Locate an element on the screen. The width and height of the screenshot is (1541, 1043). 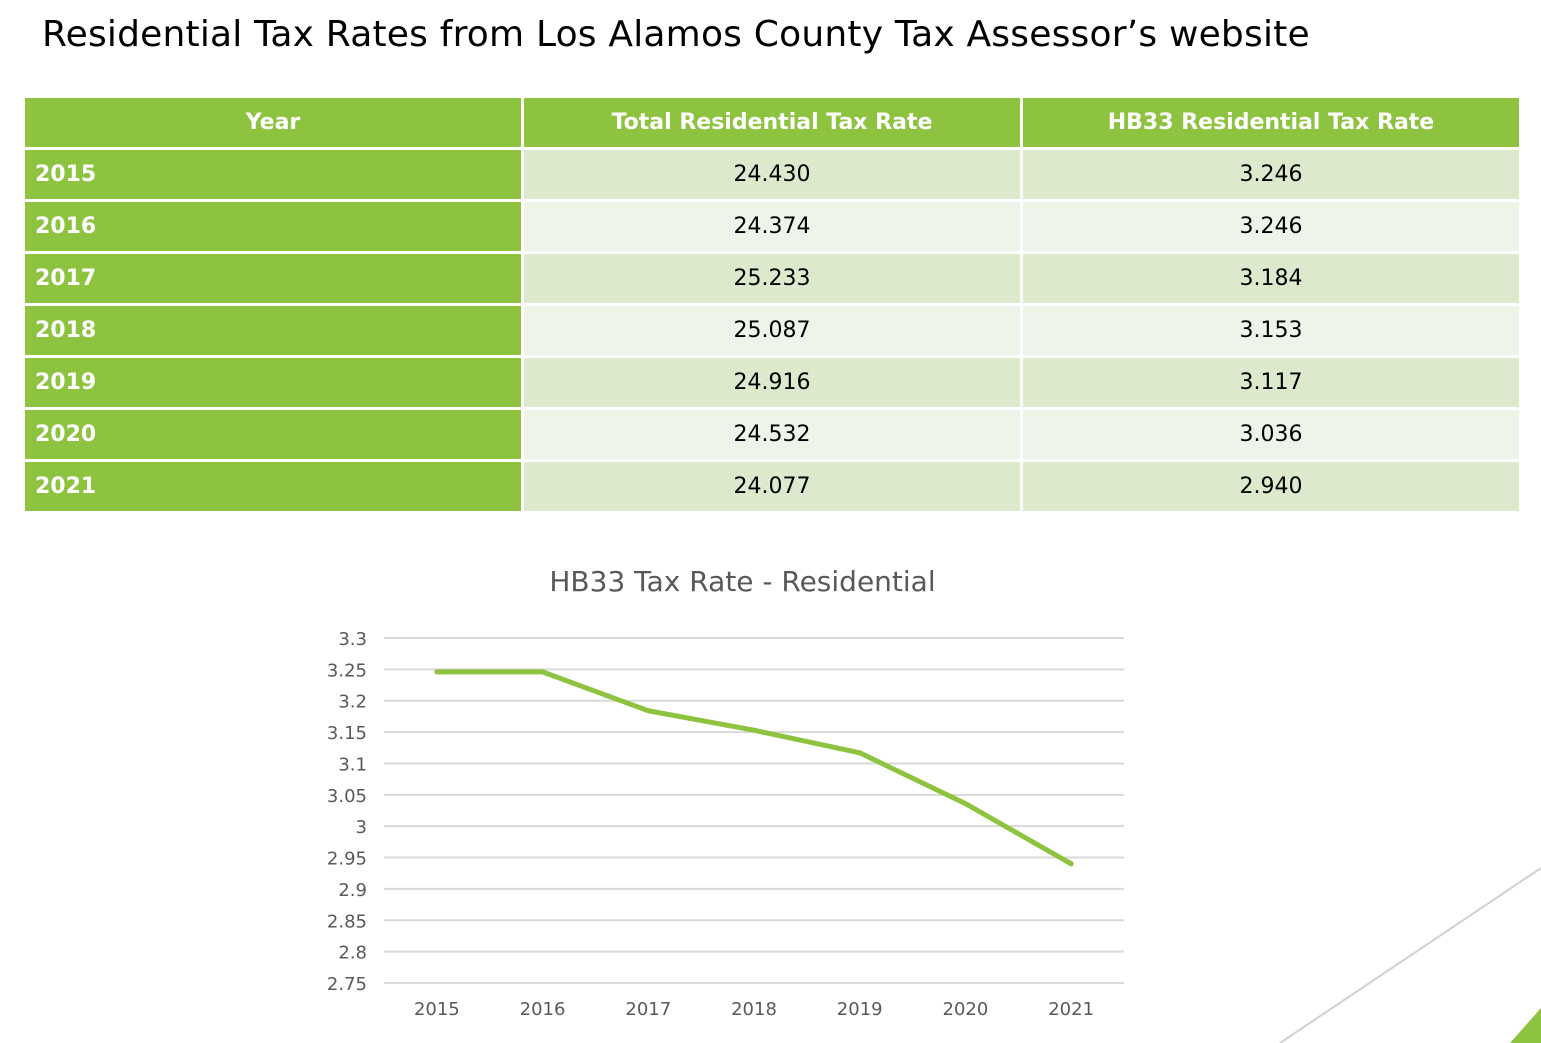
total-rate-cell: 24.430 is located at coordinates (772, 174).